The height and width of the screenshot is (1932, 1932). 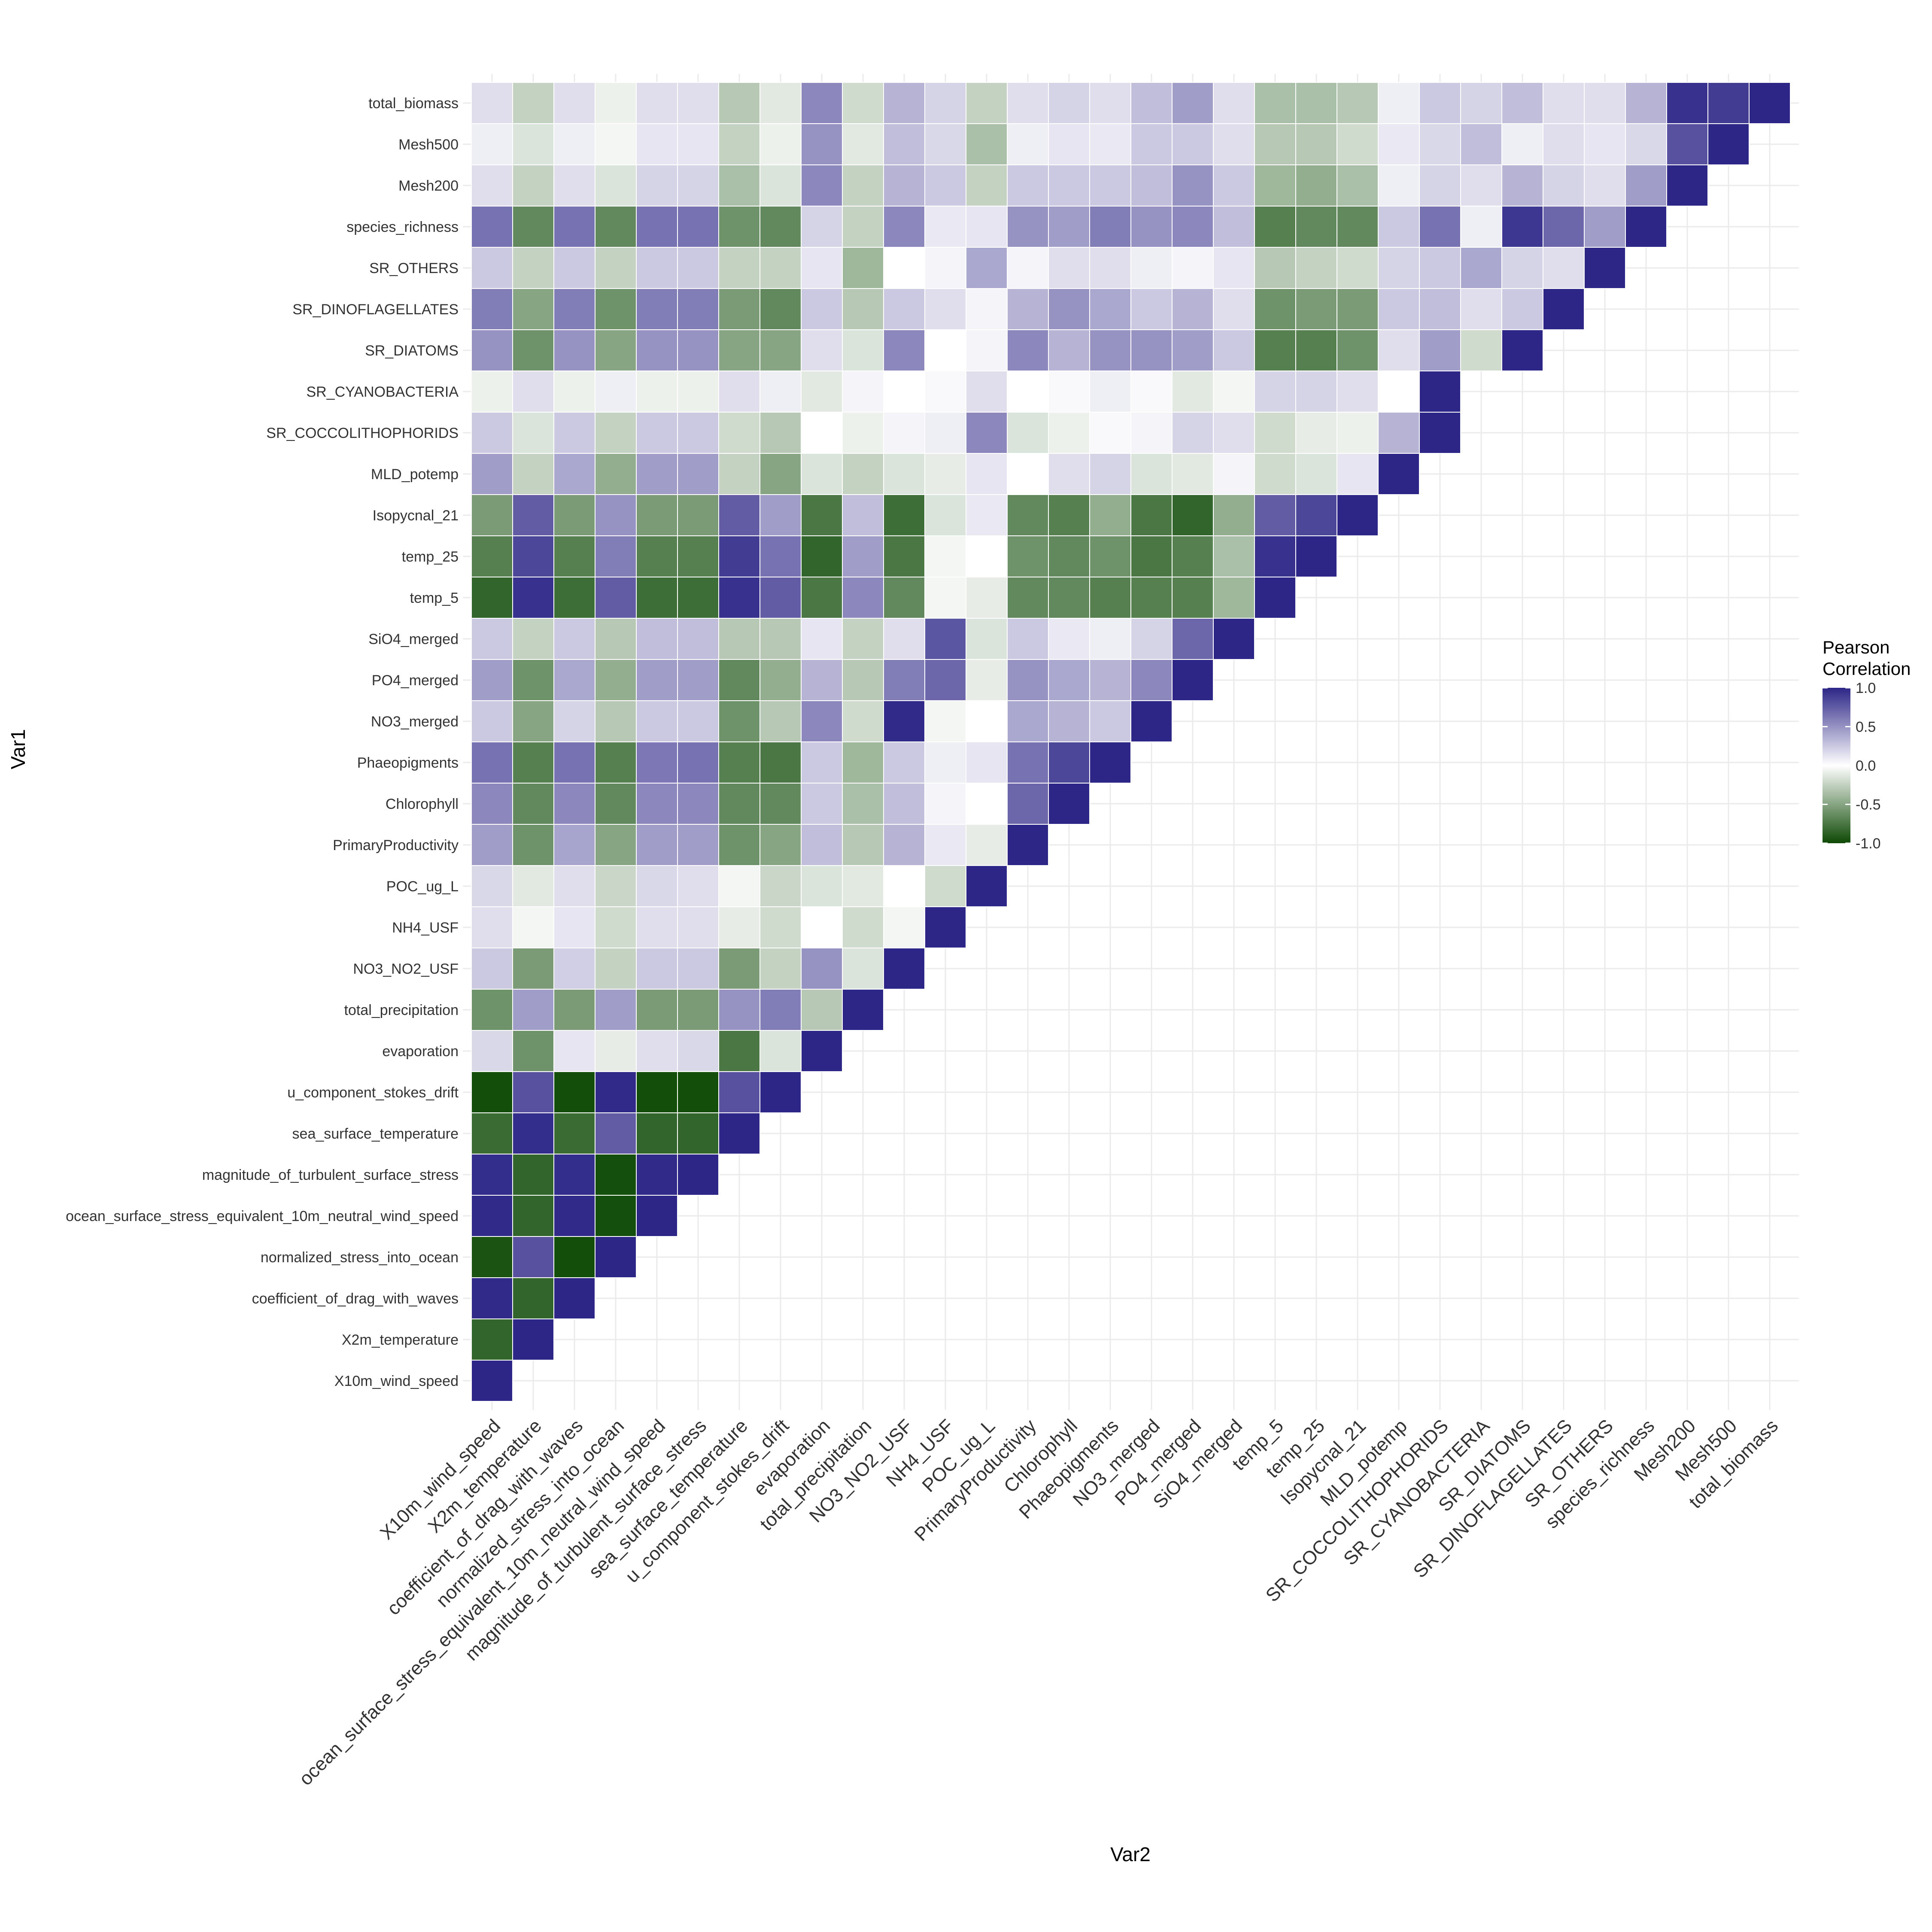 I want to click on y-tick-label: NO3_NO2_USF, so click(x=406, y=969).